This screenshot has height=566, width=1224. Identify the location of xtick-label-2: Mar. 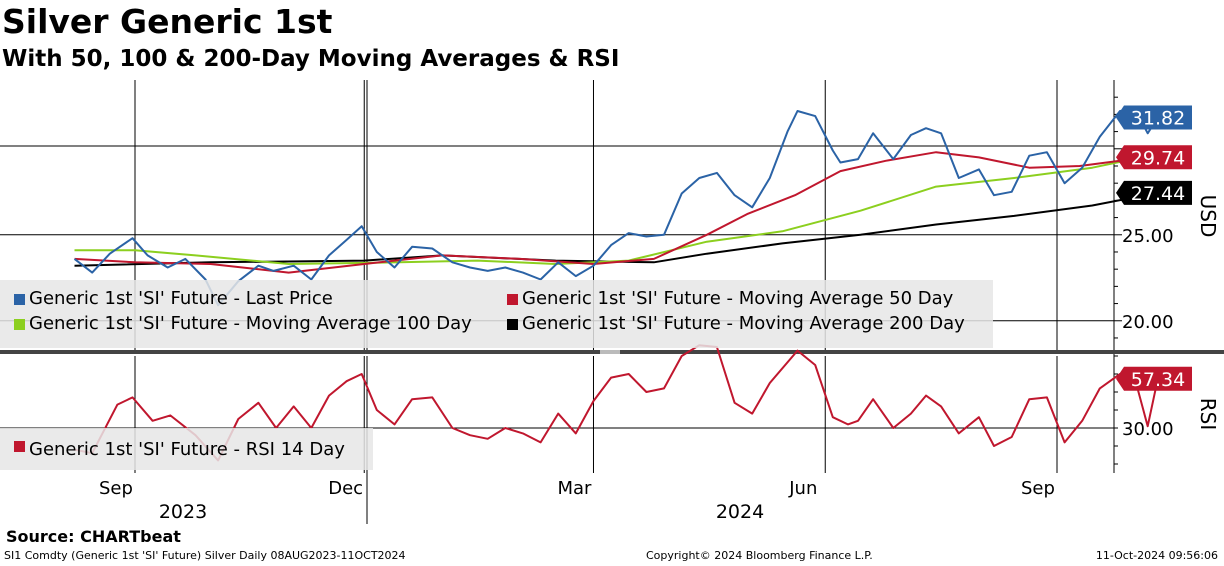
(574, 488).